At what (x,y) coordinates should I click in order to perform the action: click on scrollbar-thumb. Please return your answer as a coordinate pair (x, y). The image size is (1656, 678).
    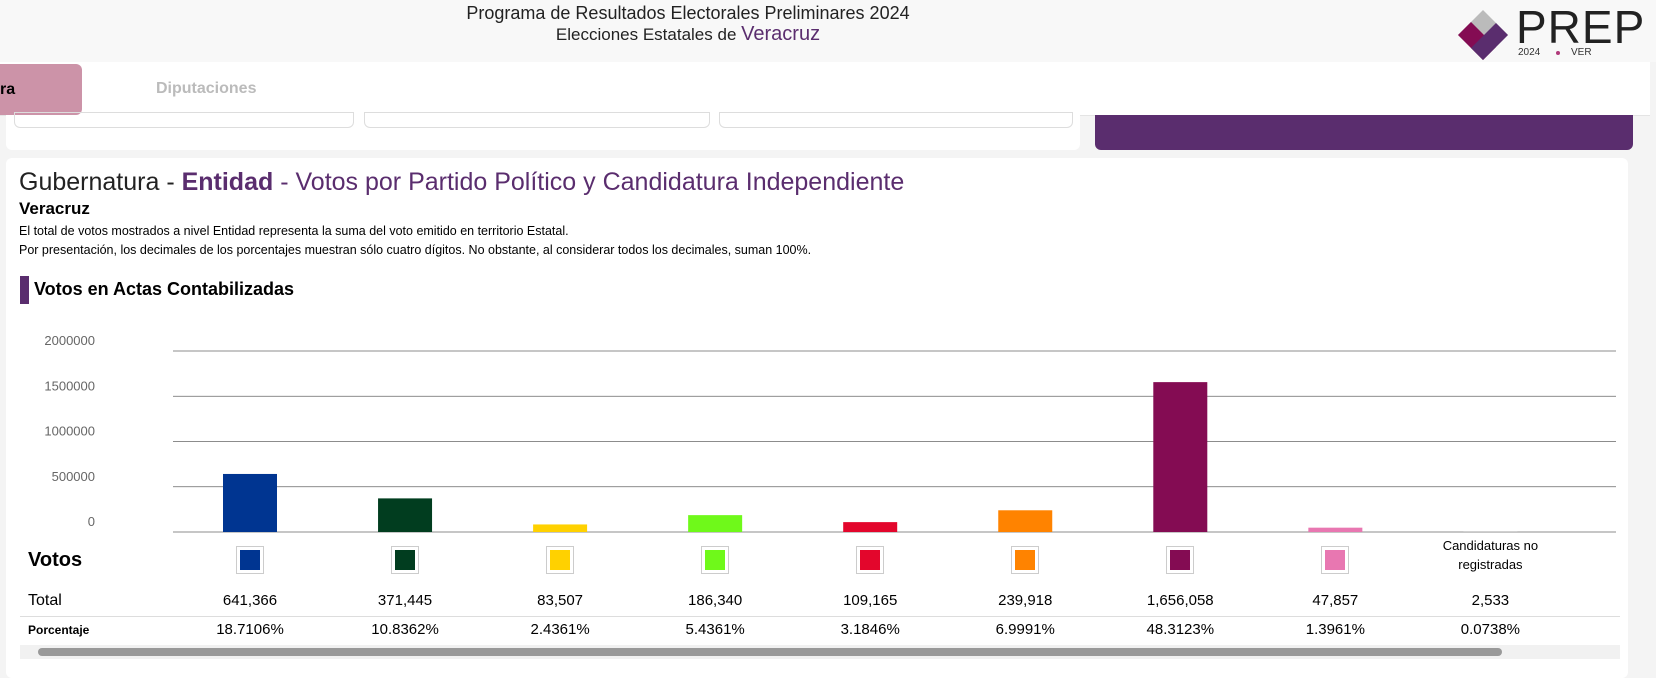
    Looking at the image, I should click on (770, 652).